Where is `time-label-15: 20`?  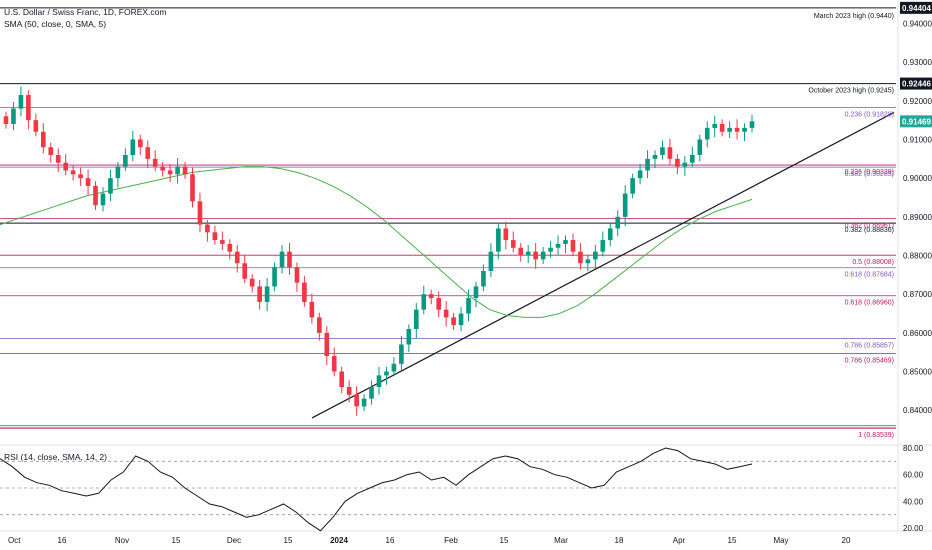 time-label-15: 20 is located at coordinates (846, 540).